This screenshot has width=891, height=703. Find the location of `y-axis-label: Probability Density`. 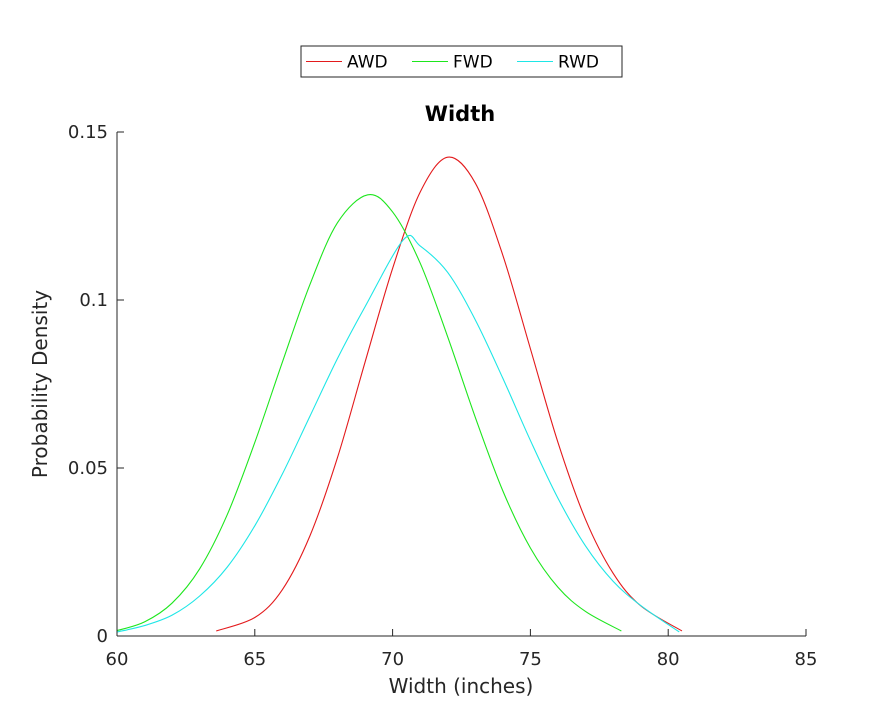

y-axis-label: Probability Density is located at coordinates (40, 384).